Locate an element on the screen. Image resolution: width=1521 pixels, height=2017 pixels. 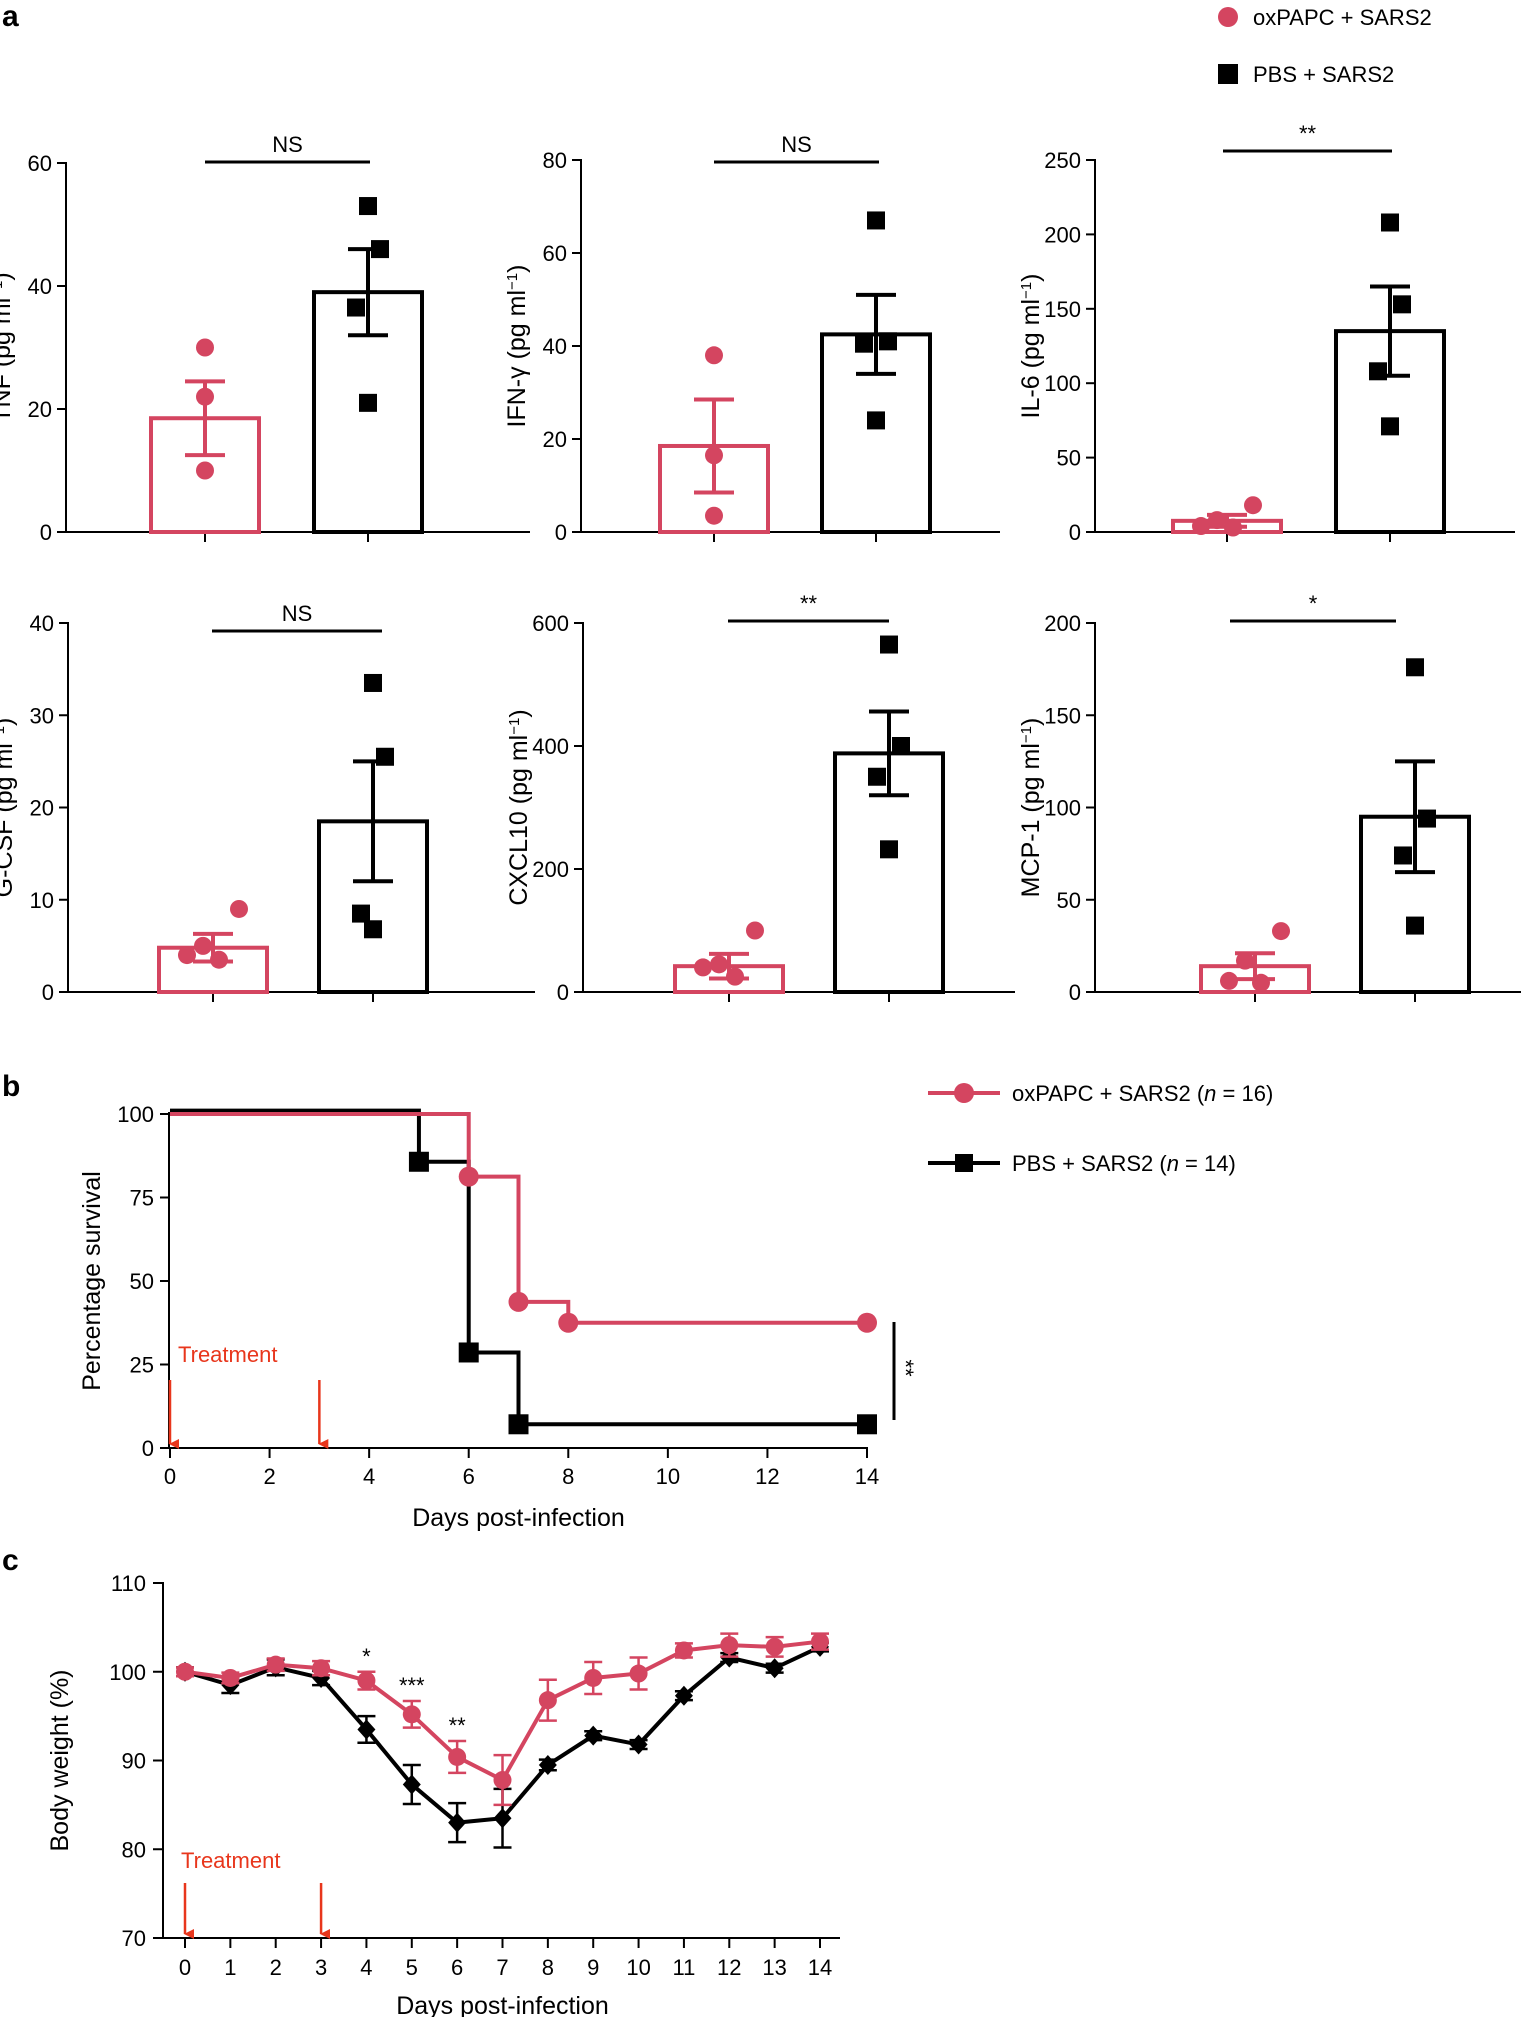
mcp1-y-tick-label: 200 is located at coordinates (1062, 623).